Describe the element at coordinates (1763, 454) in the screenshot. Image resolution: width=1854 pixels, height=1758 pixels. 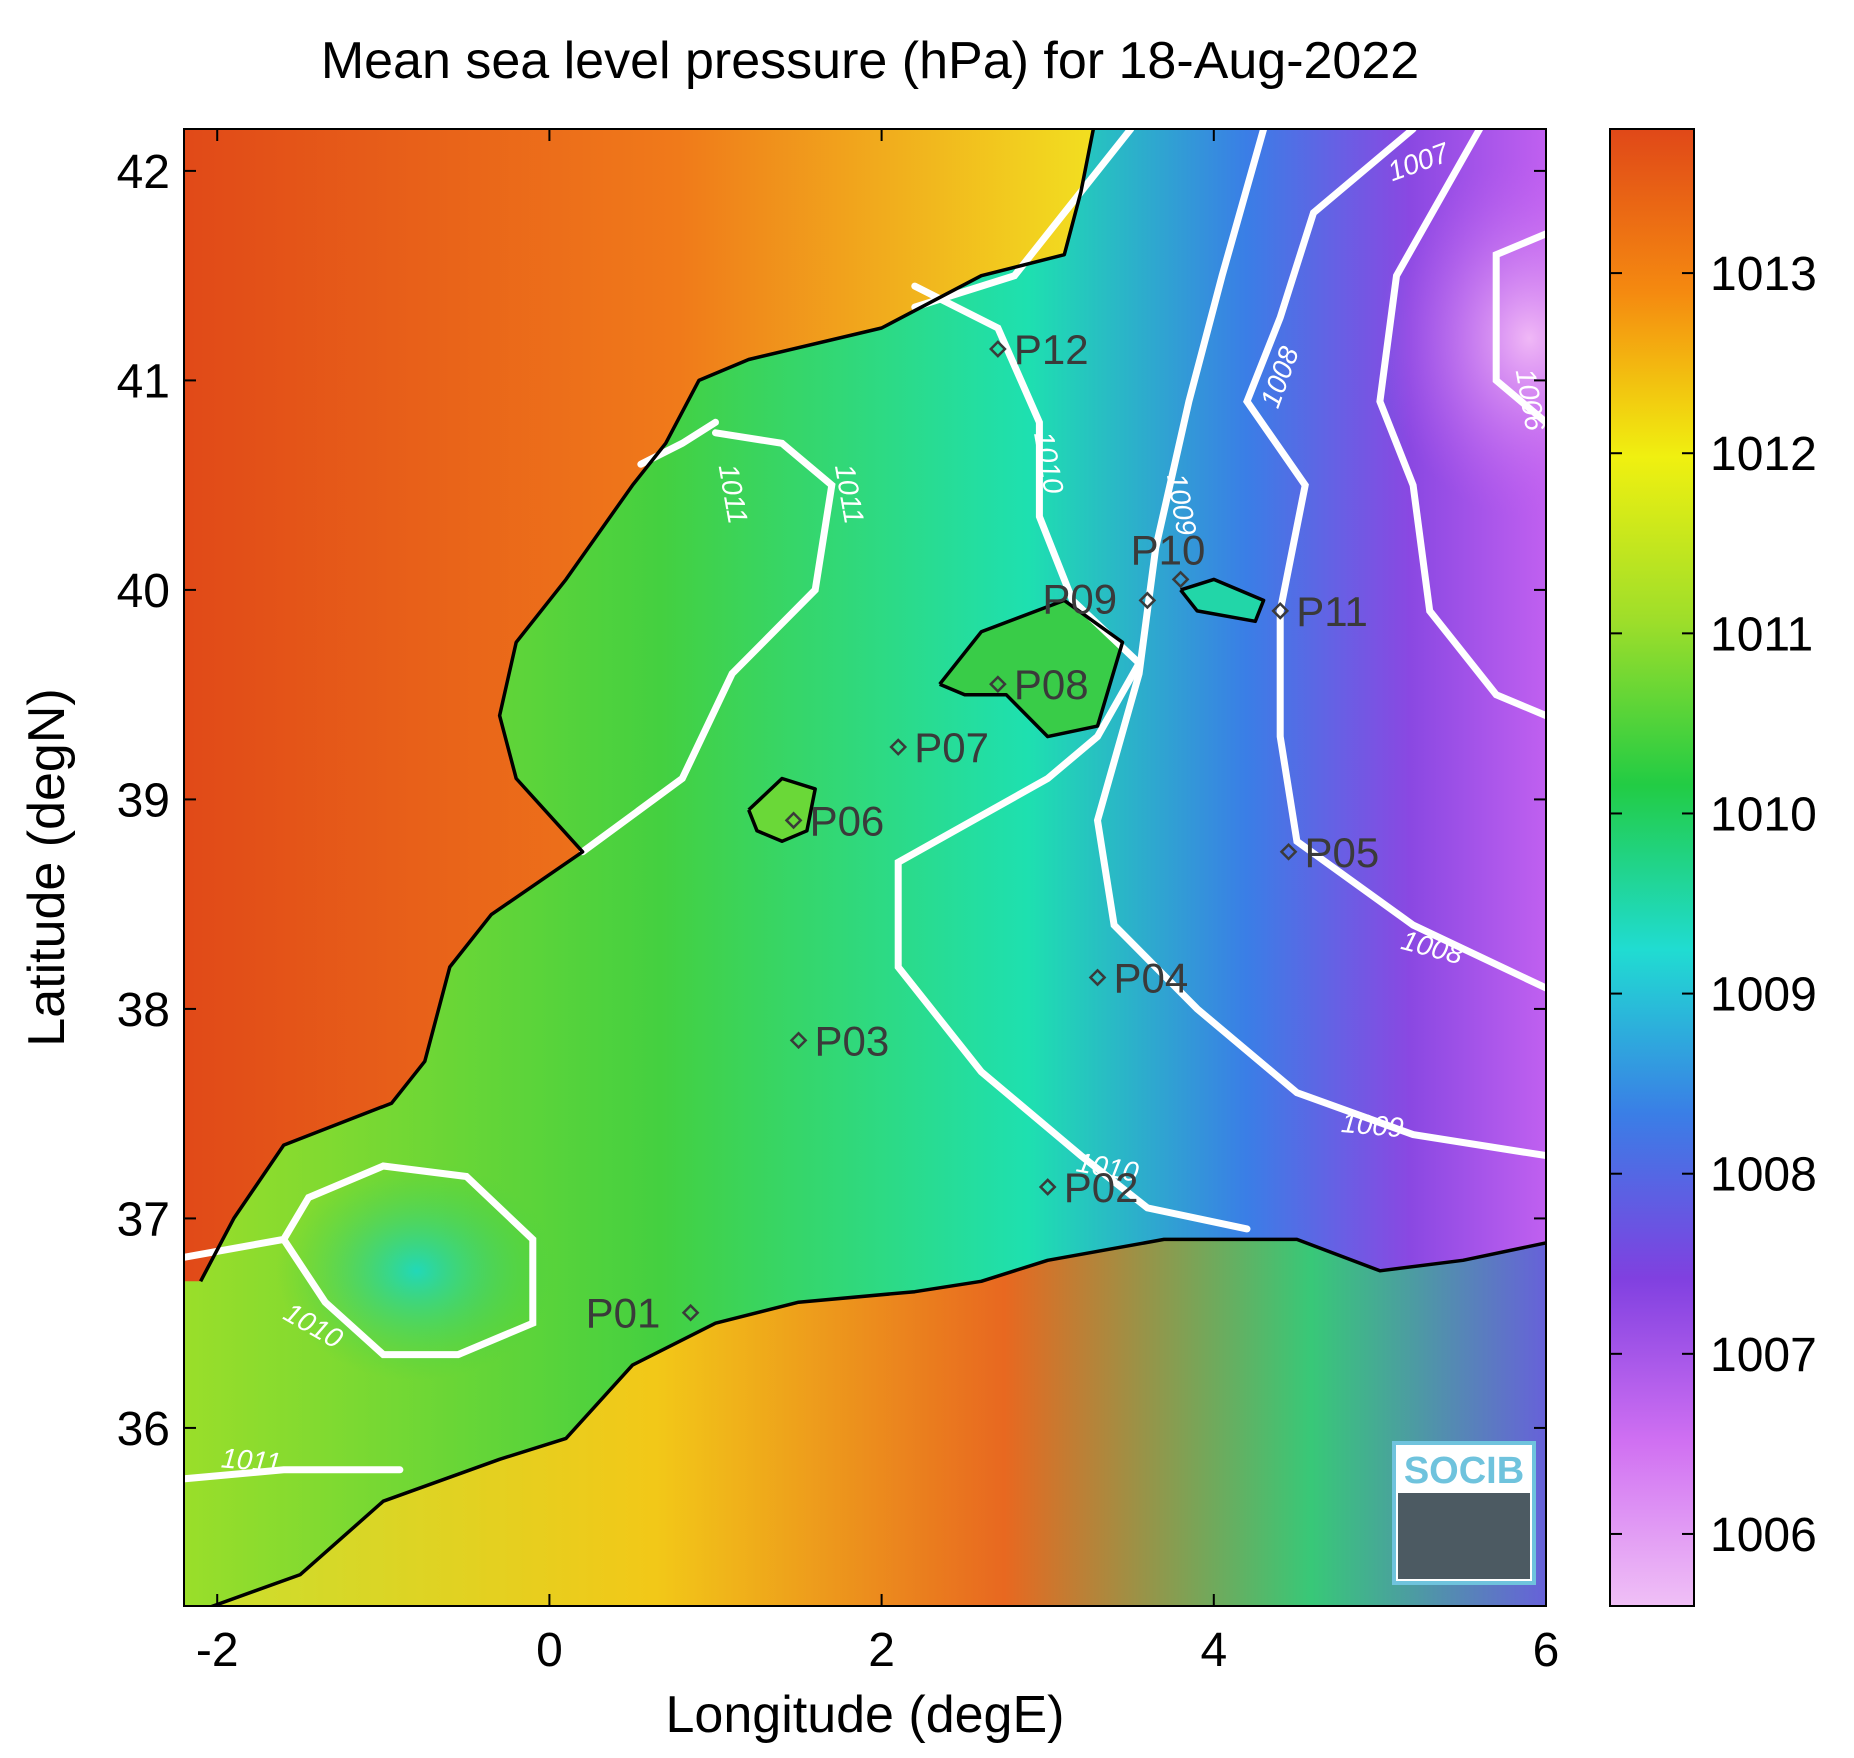
I see `colorbar-tick-label: 1012` at that location.